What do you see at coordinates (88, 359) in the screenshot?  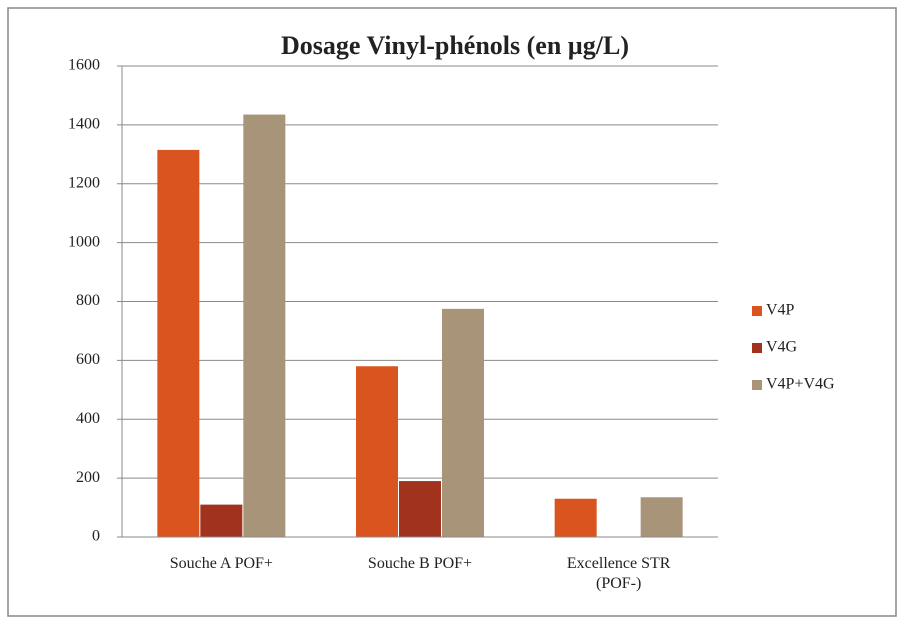 I see `y-tick-label: 600` at bounding box center [88, 359].